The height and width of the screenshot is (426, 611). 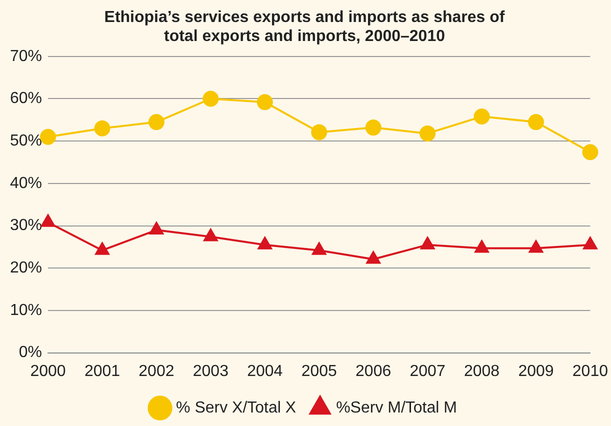 I want to click on y-tick-label: 0%, so click(x=30, y=353).